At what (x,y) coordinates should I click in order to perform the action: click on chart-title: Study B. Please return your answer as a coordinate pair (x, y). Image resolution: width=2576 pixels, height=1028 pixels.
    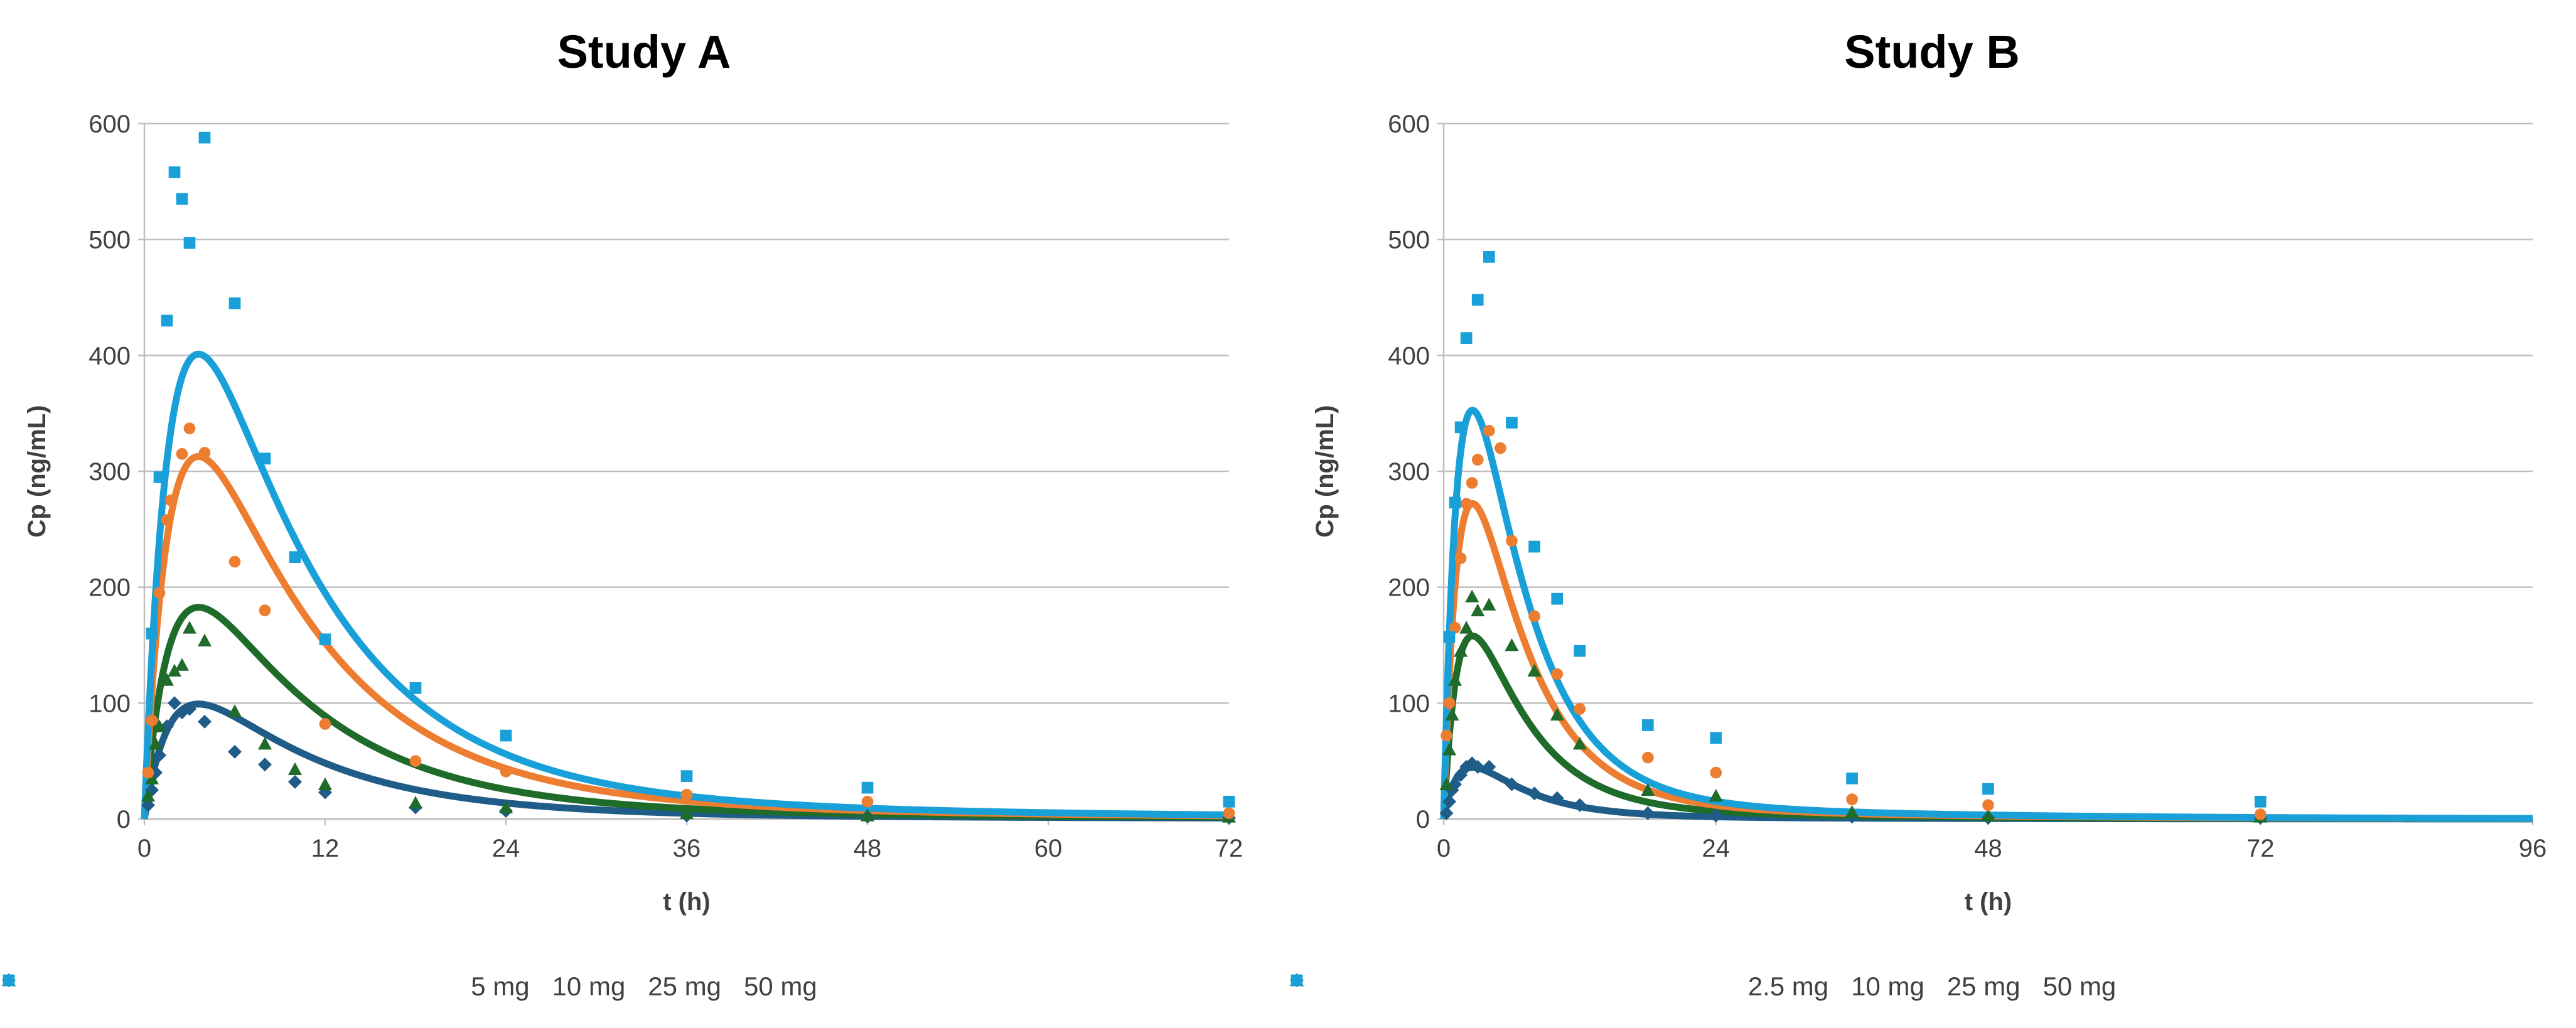
    Looking at the image, I should click on (1932, 52).